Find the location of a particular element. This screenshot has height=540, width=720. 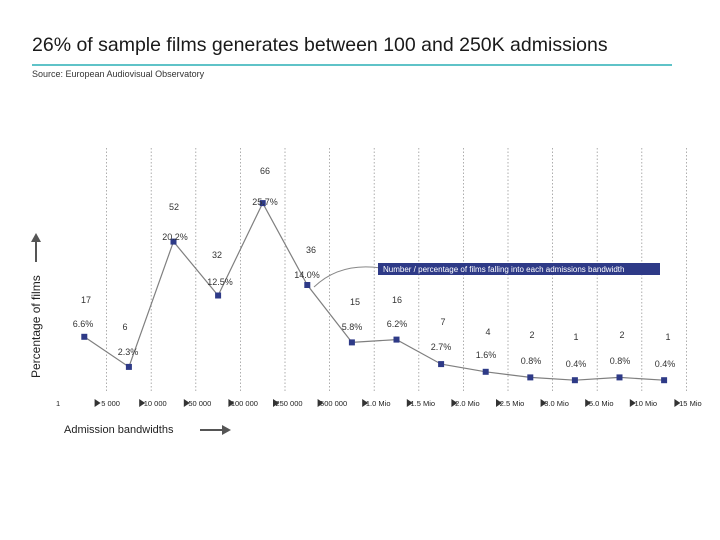

percent-label: 14.0% is located at coordinates (307, 275).